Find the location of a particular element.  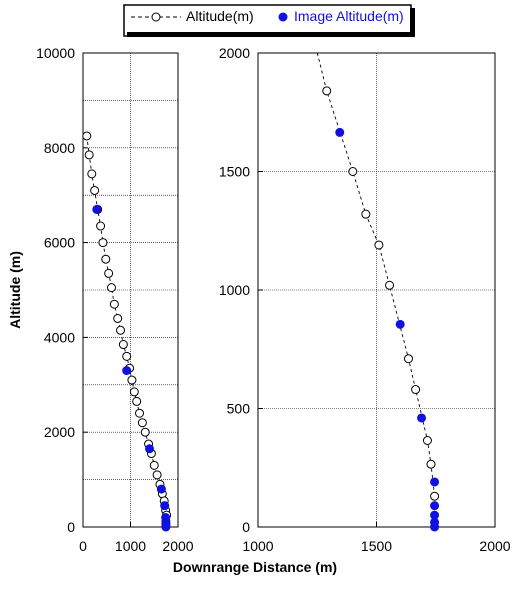

left-y-tick-label: 10000 is located at coordinates (55, 53).